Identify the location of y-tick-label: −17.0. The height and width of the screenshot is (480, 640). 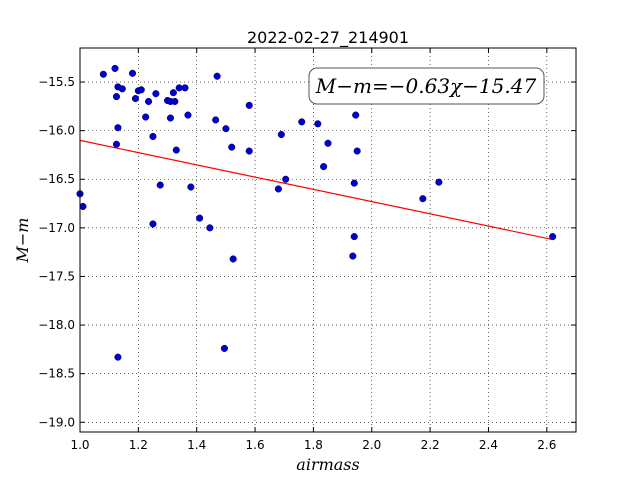
(56, 228).